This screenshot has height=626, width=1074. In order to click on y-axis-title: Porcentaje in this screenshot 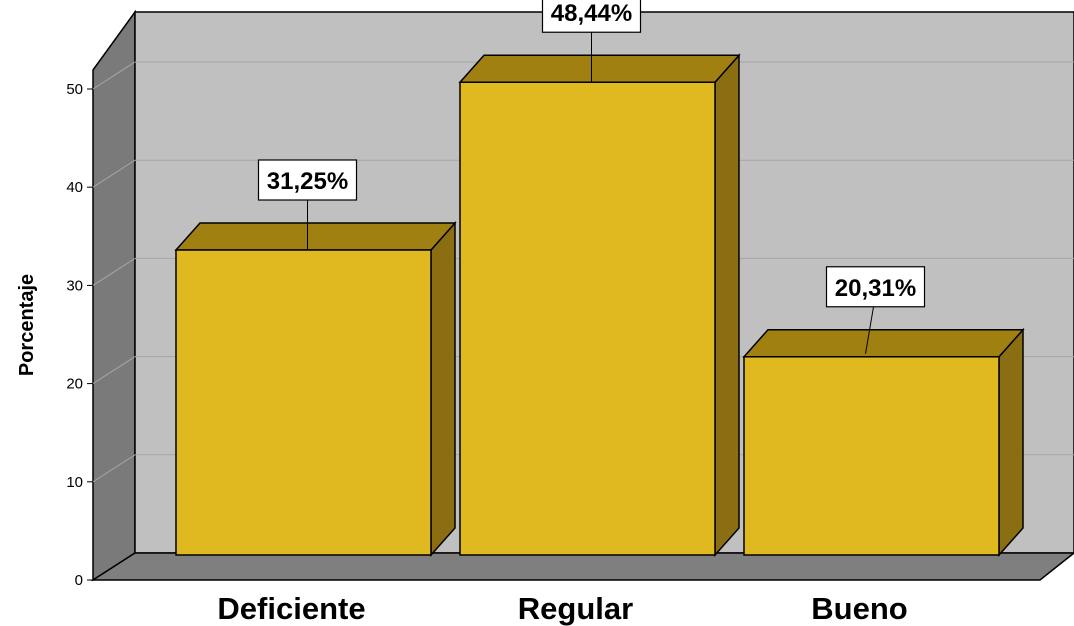, I will do `click(27, 325)`.